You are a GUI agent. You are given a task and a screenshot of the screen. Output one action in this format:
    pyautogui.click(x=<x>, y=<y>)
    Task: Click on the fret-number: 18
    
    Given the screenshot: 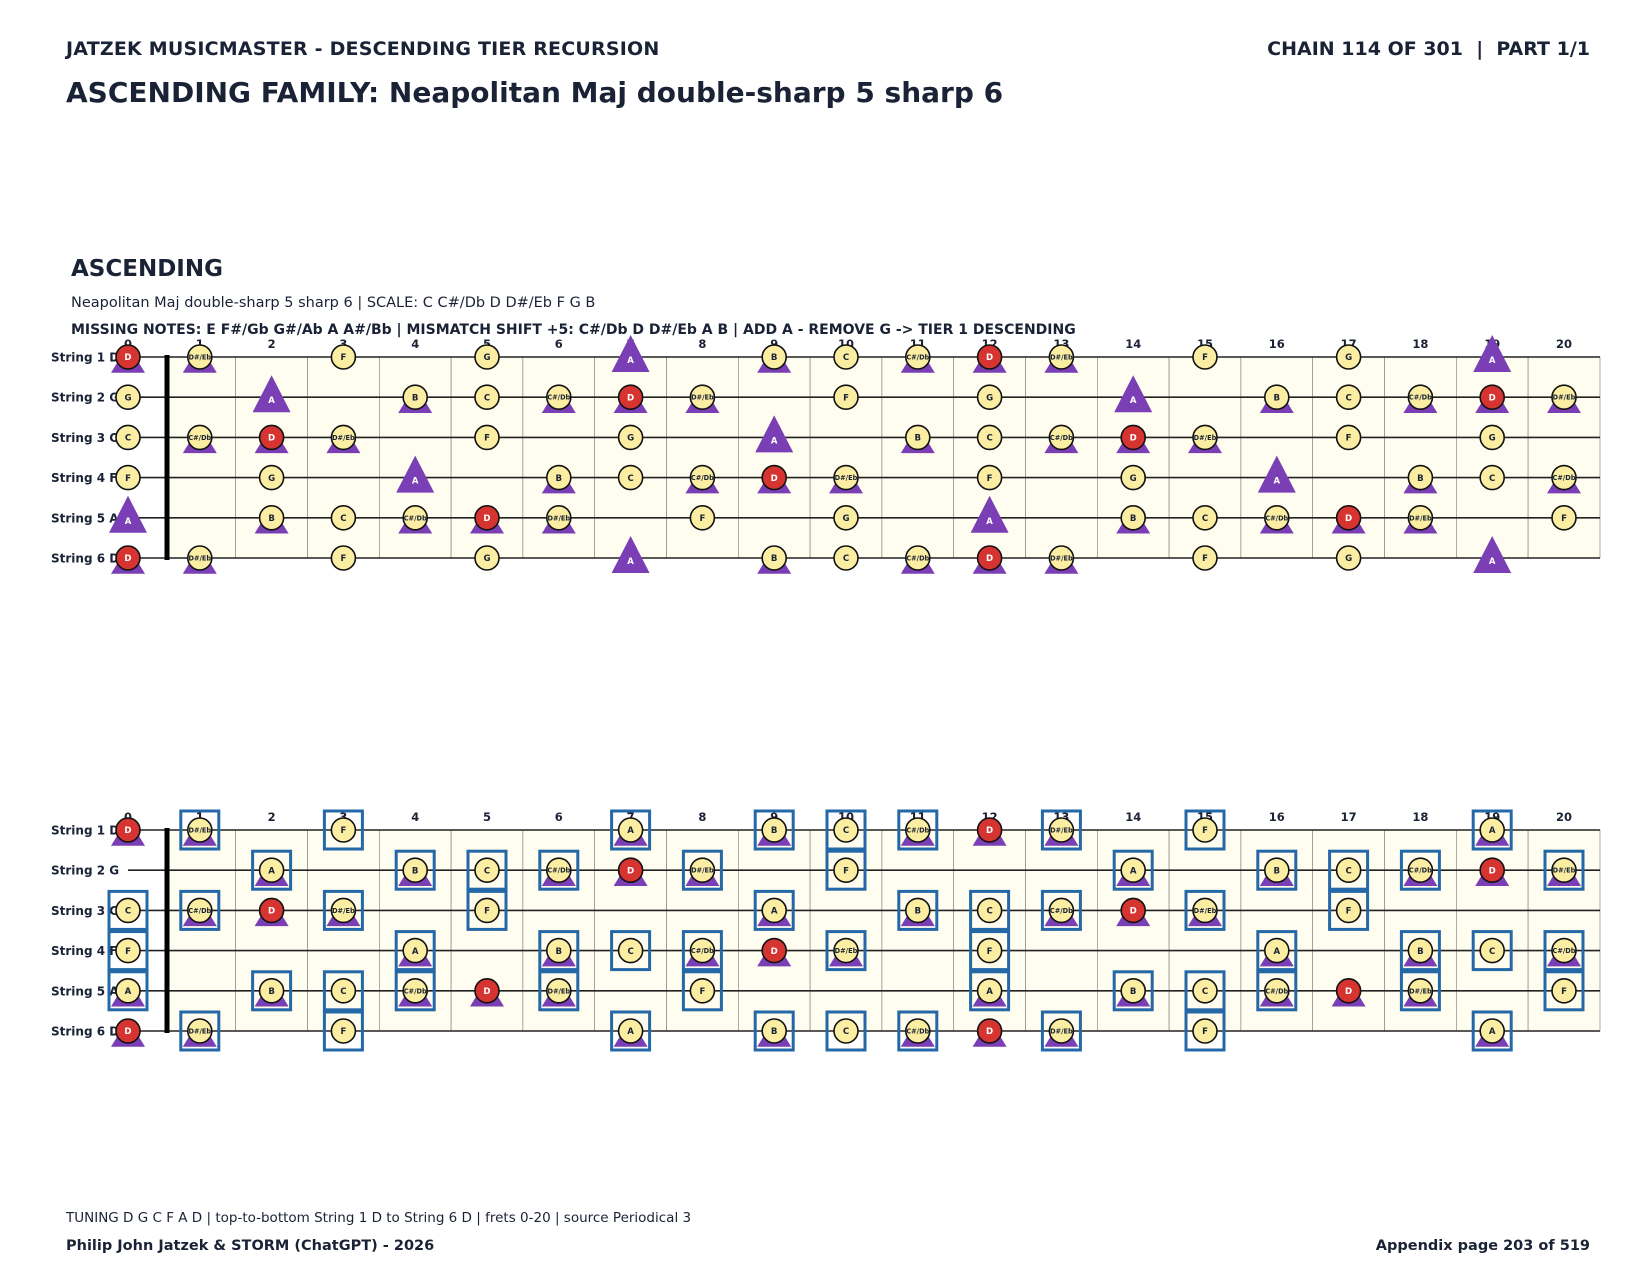 What is the action you would take?
    pyautogui.click(x=1420, y=817)
    